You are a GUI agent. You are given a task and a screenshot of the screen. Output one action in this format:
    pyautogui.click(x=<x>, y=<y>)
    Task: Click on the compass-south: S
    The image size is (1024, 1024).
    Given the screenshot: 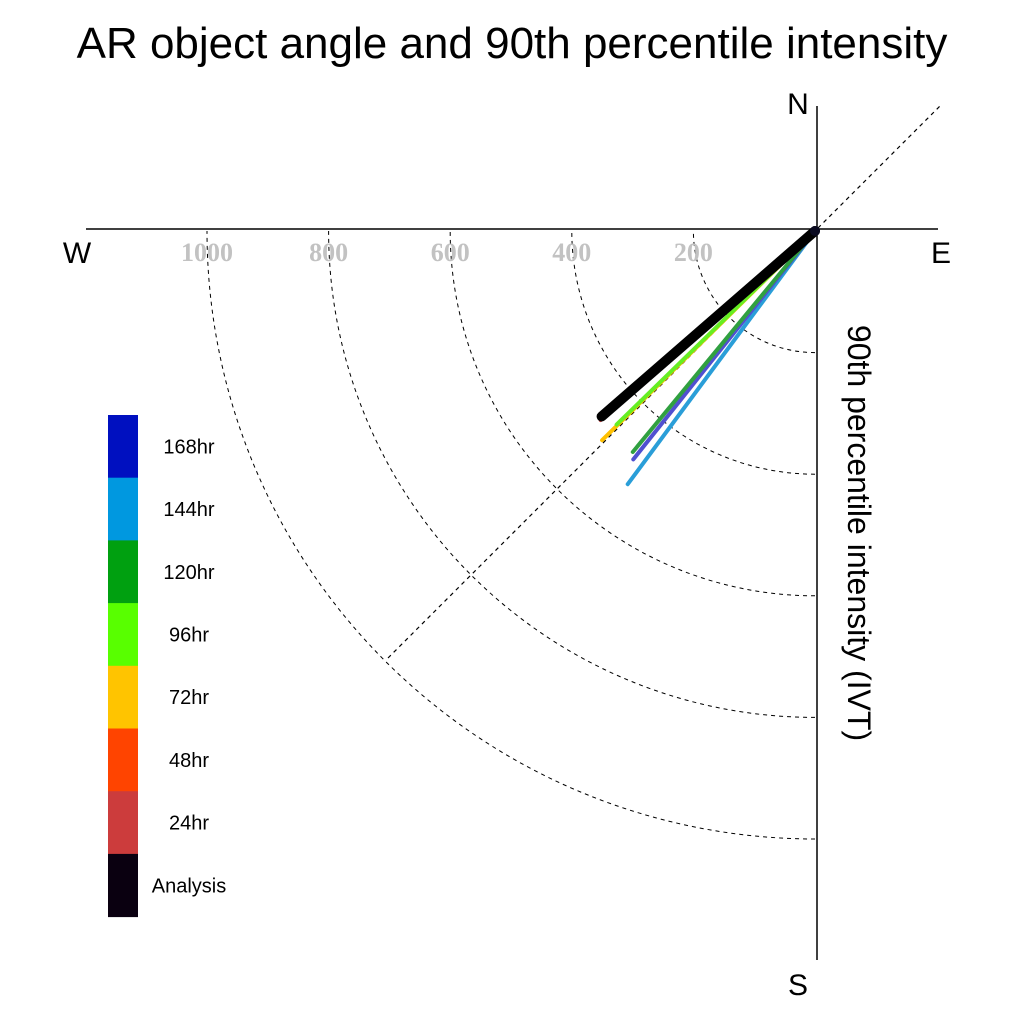 What is the action you would take?
    pyautogui.click(x=798, y=985)
    